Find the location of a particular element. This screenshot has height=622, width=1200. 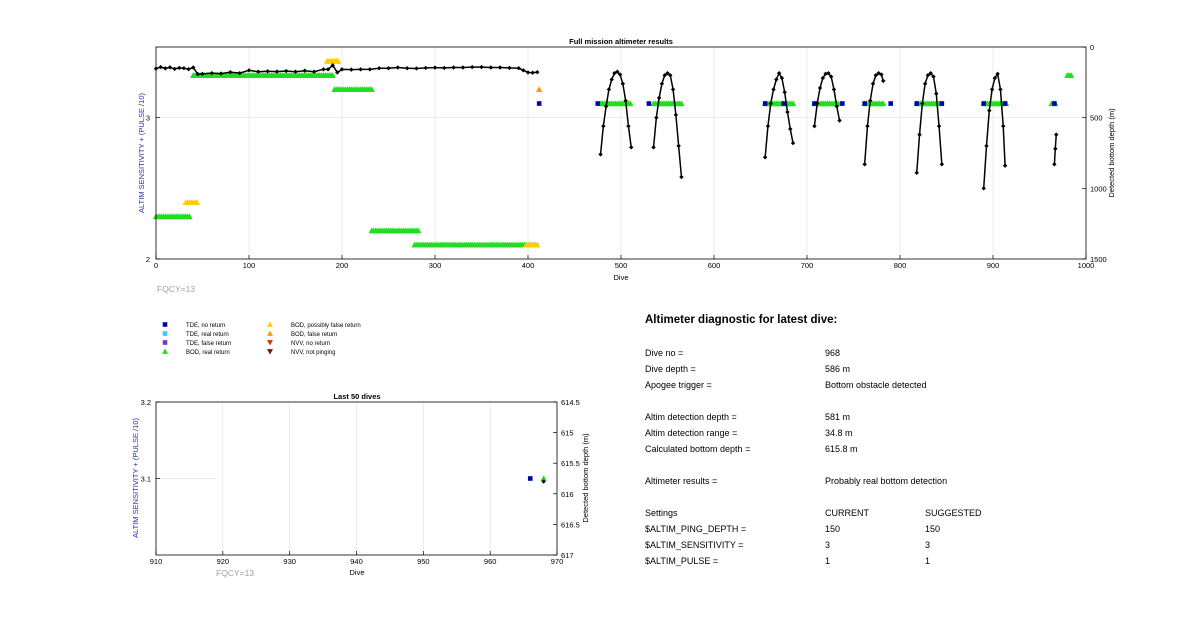

last-x-tick-label: 940 is located at coordinates (356, 561).